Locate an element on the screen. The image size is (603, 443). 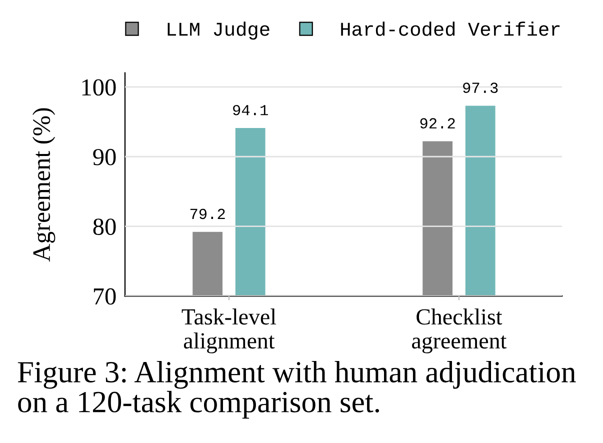
data-label: 92.2 is located at coordinates (437, 123).